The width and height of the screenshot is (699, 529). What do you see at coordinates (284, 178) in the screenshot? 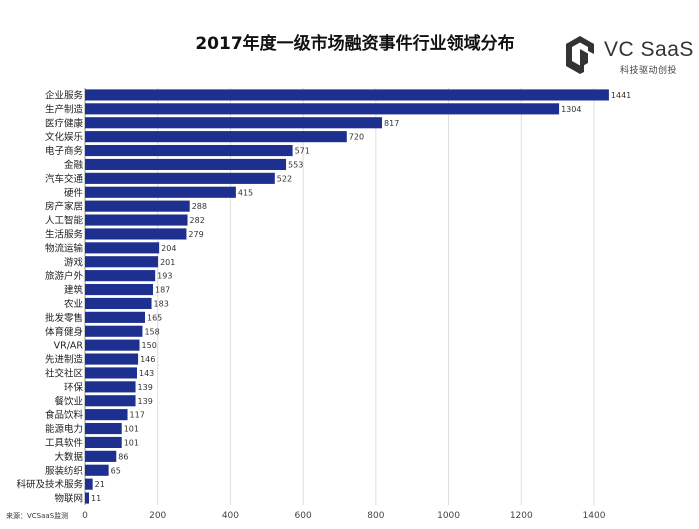
I see `value-label: 522` at bounding box center [284, 178].